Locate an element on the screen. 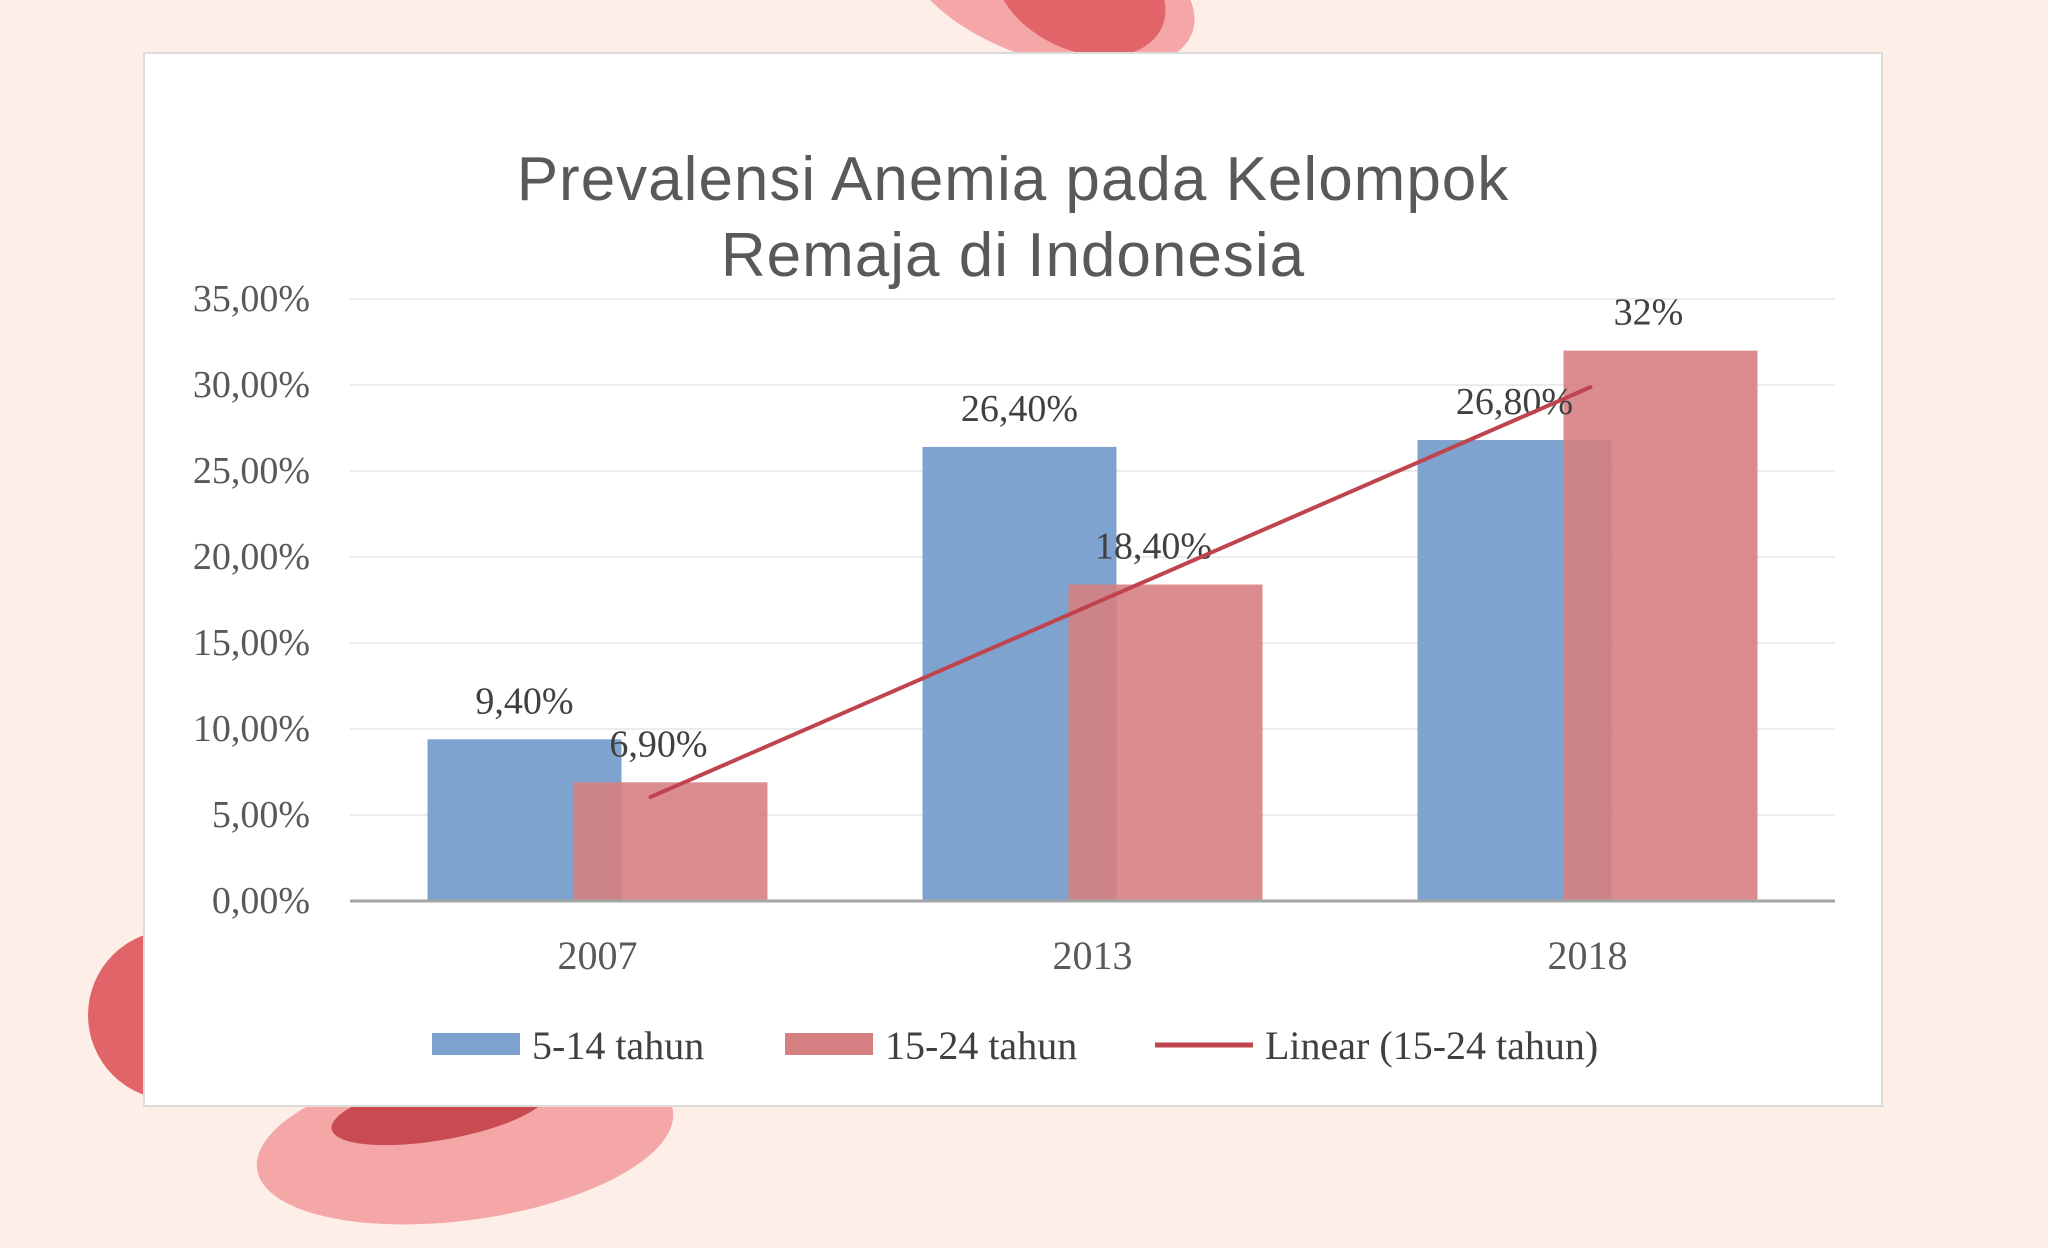 The width and height of the screenshot is (2048, 1248). y-tick-label: 10,00% is located at coordinates (251, 729).